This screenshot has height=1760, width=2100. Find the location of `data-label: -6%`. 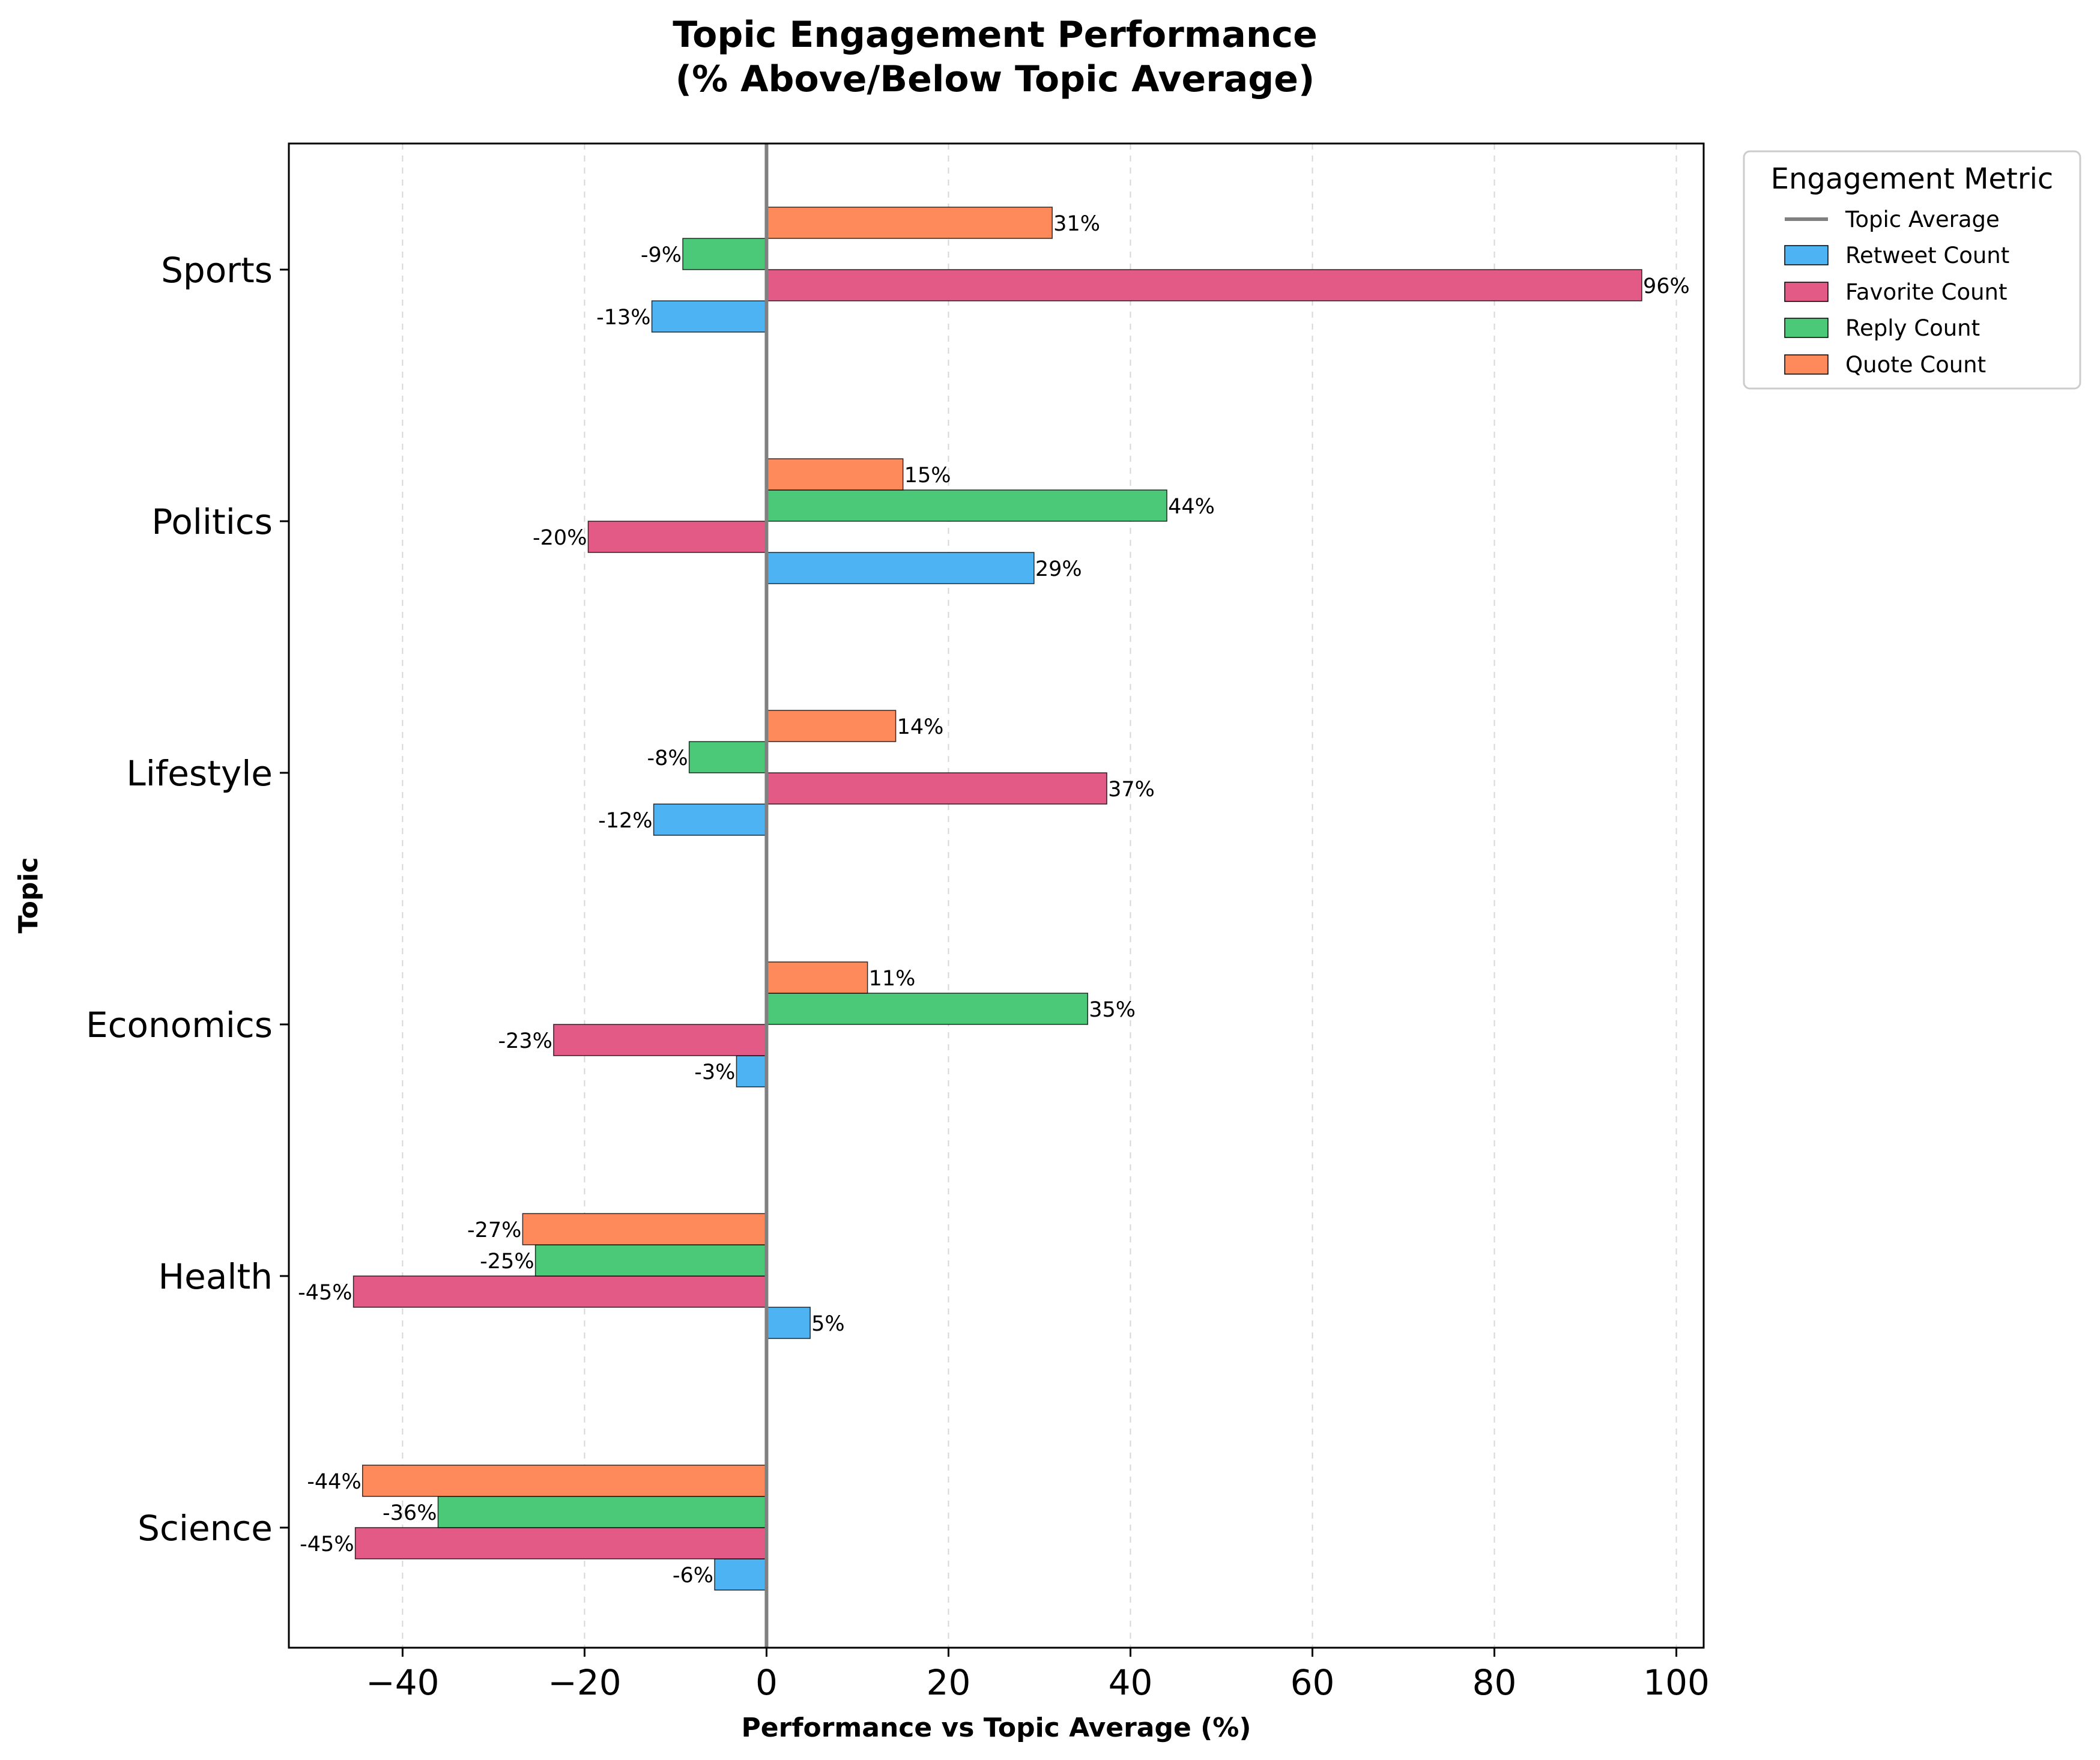

data-label: -6% is located at coordinates (693, 1576).